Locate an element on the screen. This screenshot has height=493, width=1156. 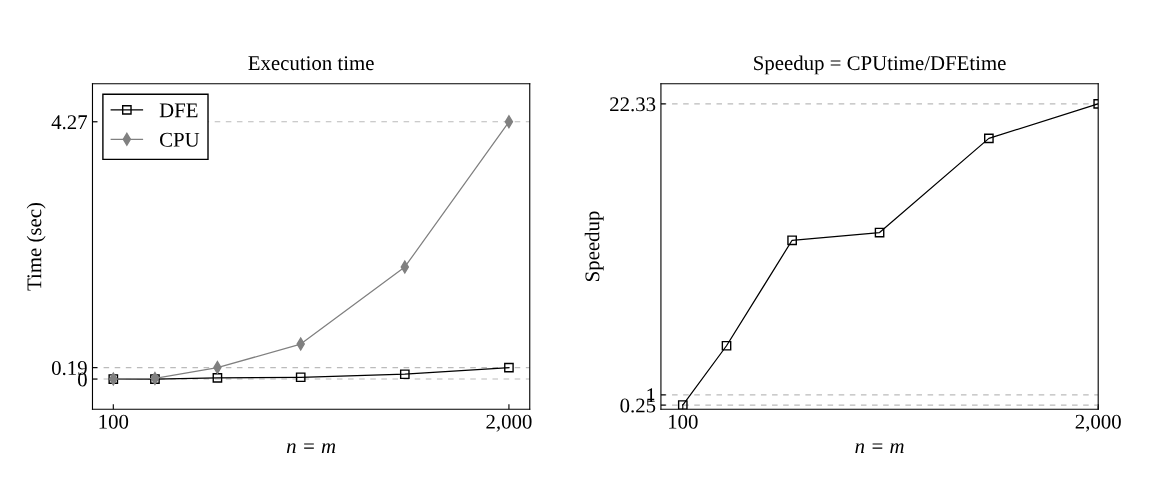
y-tick-label: 4.27 is located at coordinates (69, 122).